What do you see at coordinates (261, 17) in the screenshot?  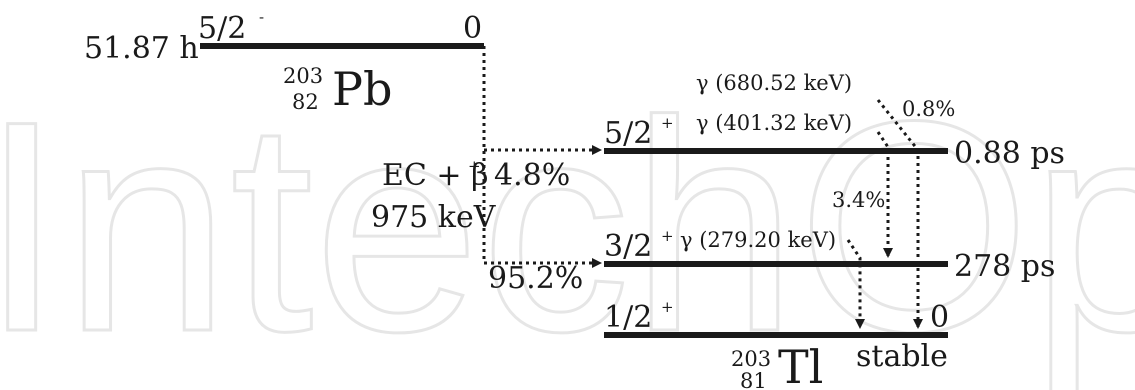 I see `parent-spin-parity: -` at bounding box center [261, 17].